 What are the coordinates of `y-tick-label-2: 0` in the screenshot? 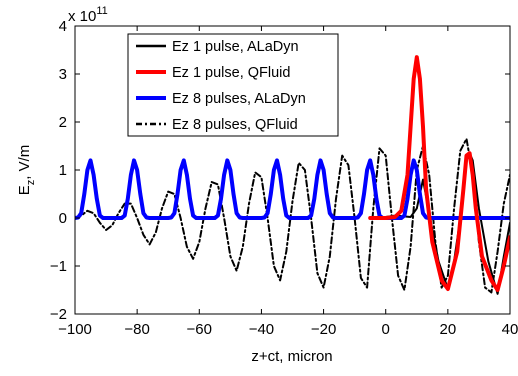 It's located at (63, 218).